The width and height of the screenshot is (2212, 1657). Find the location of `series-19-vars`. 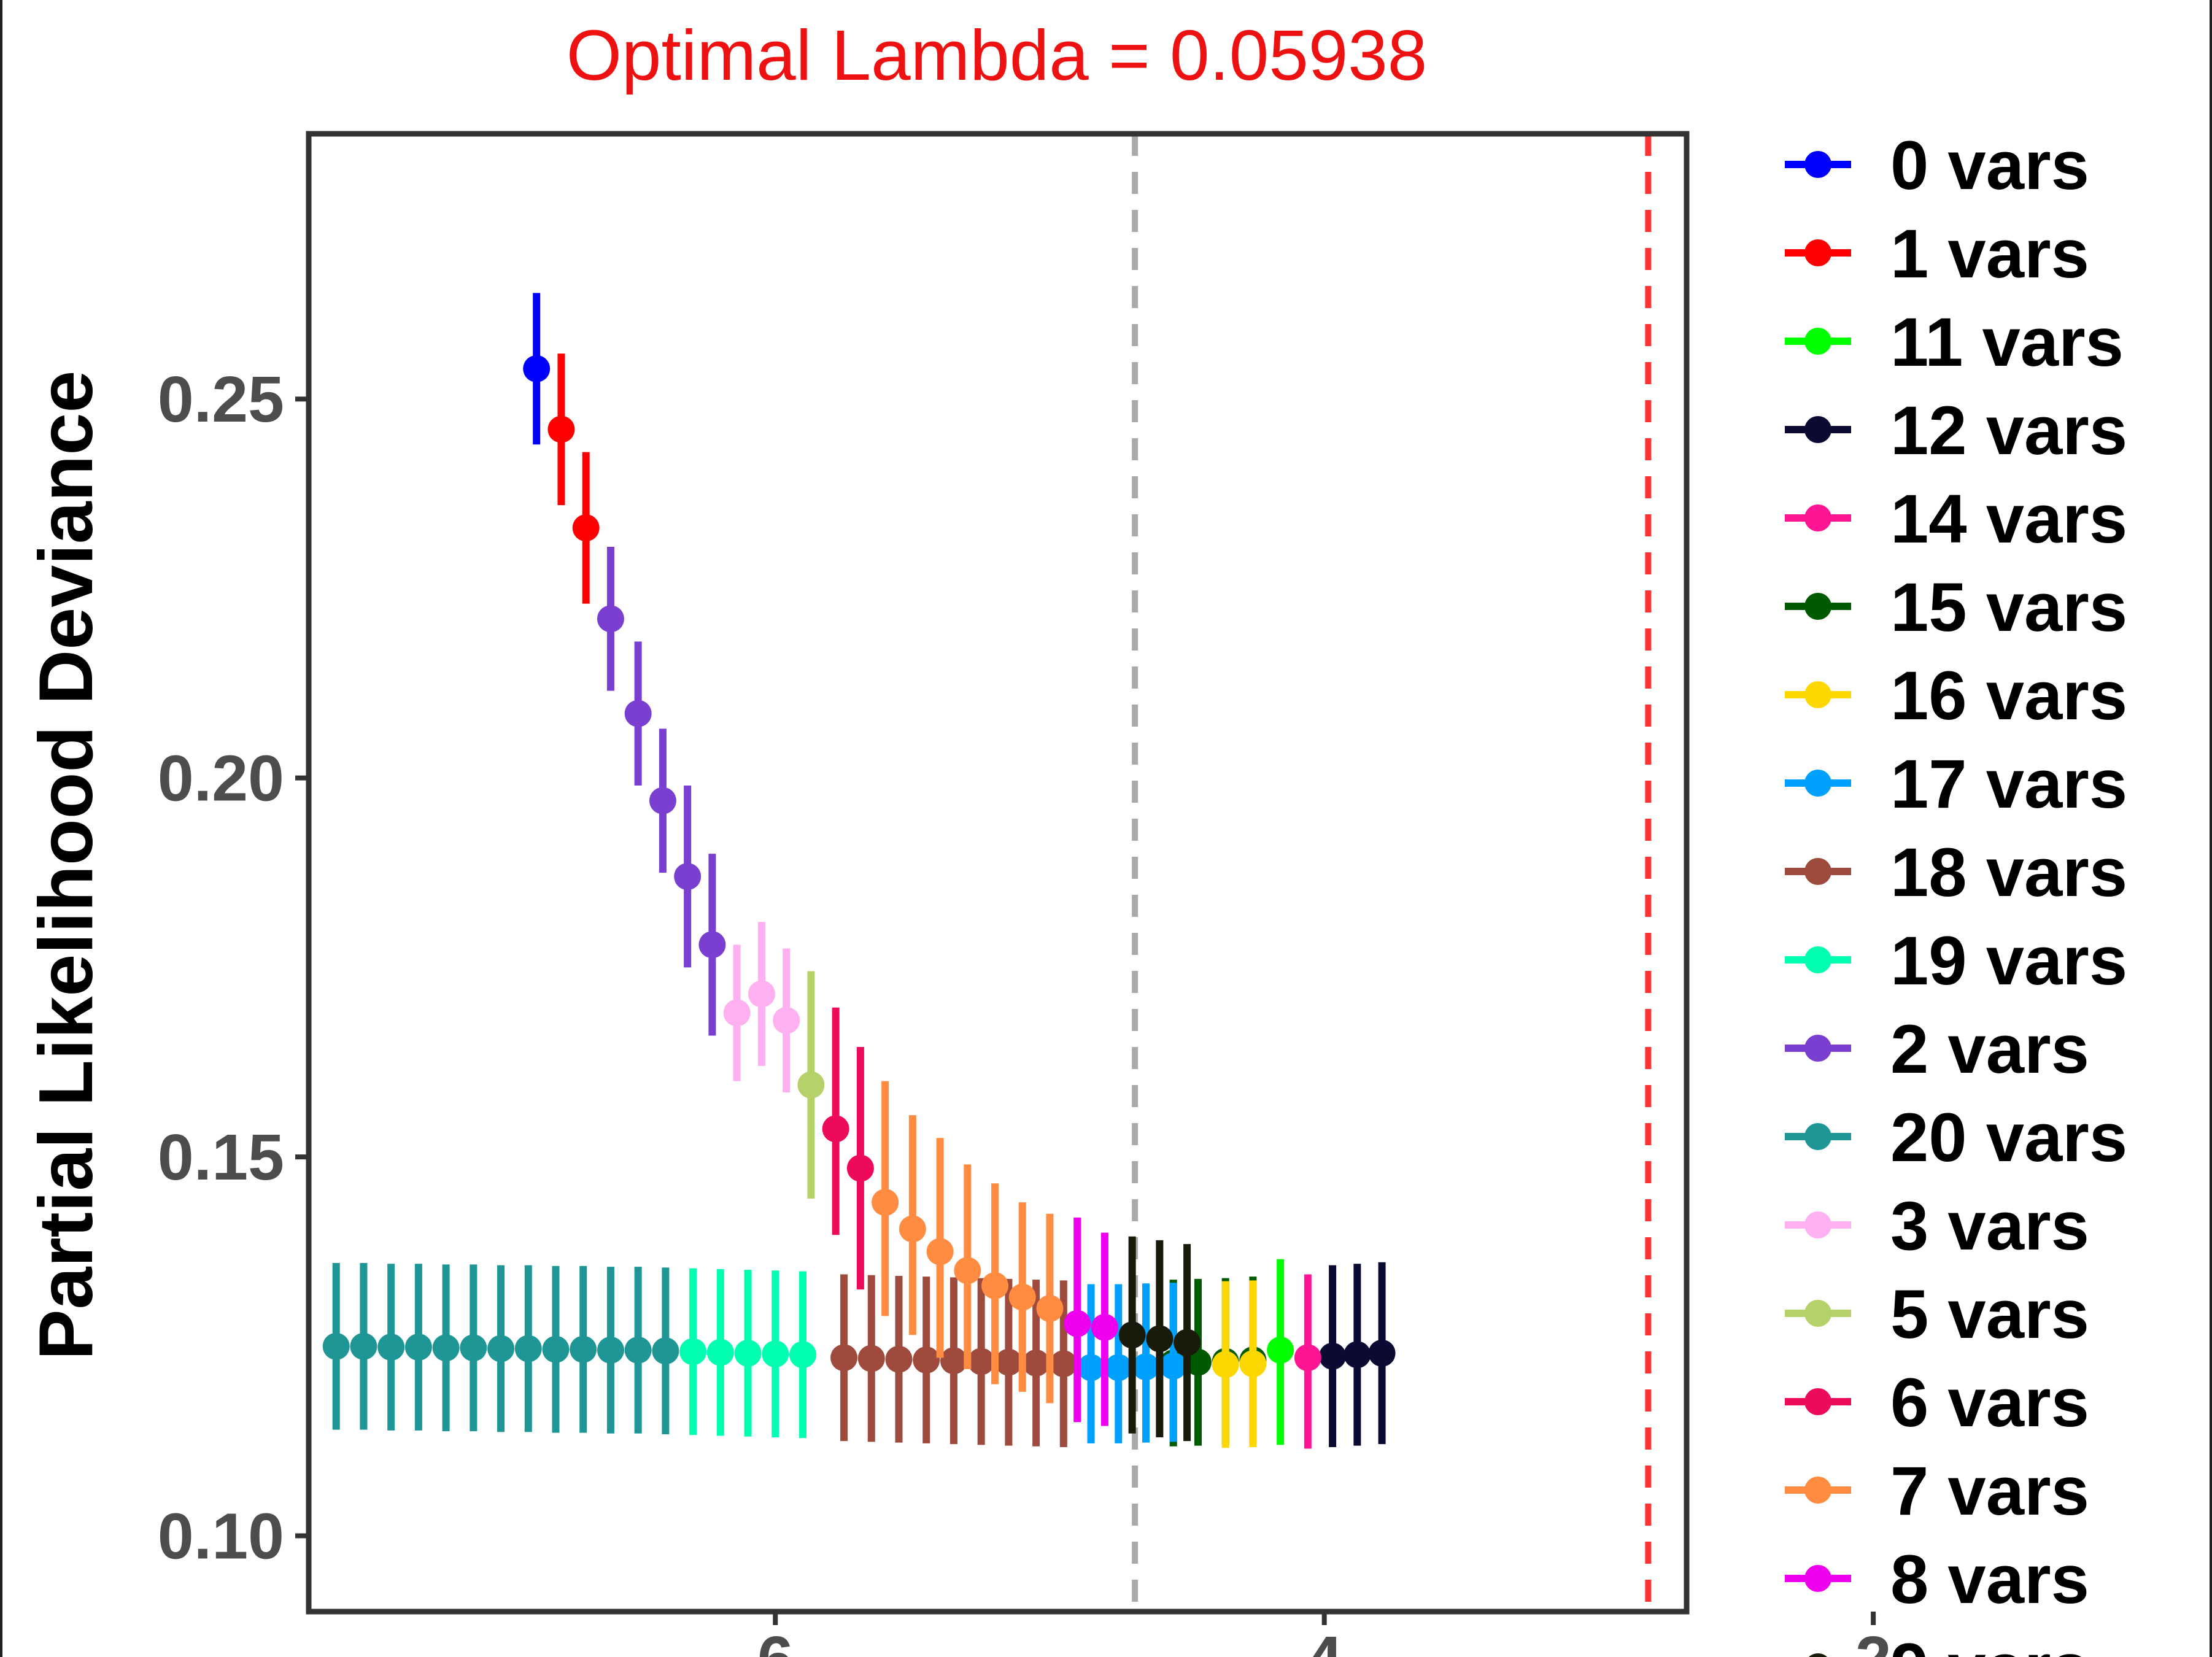

series-19-vars is located at coordinates (747, 1353).